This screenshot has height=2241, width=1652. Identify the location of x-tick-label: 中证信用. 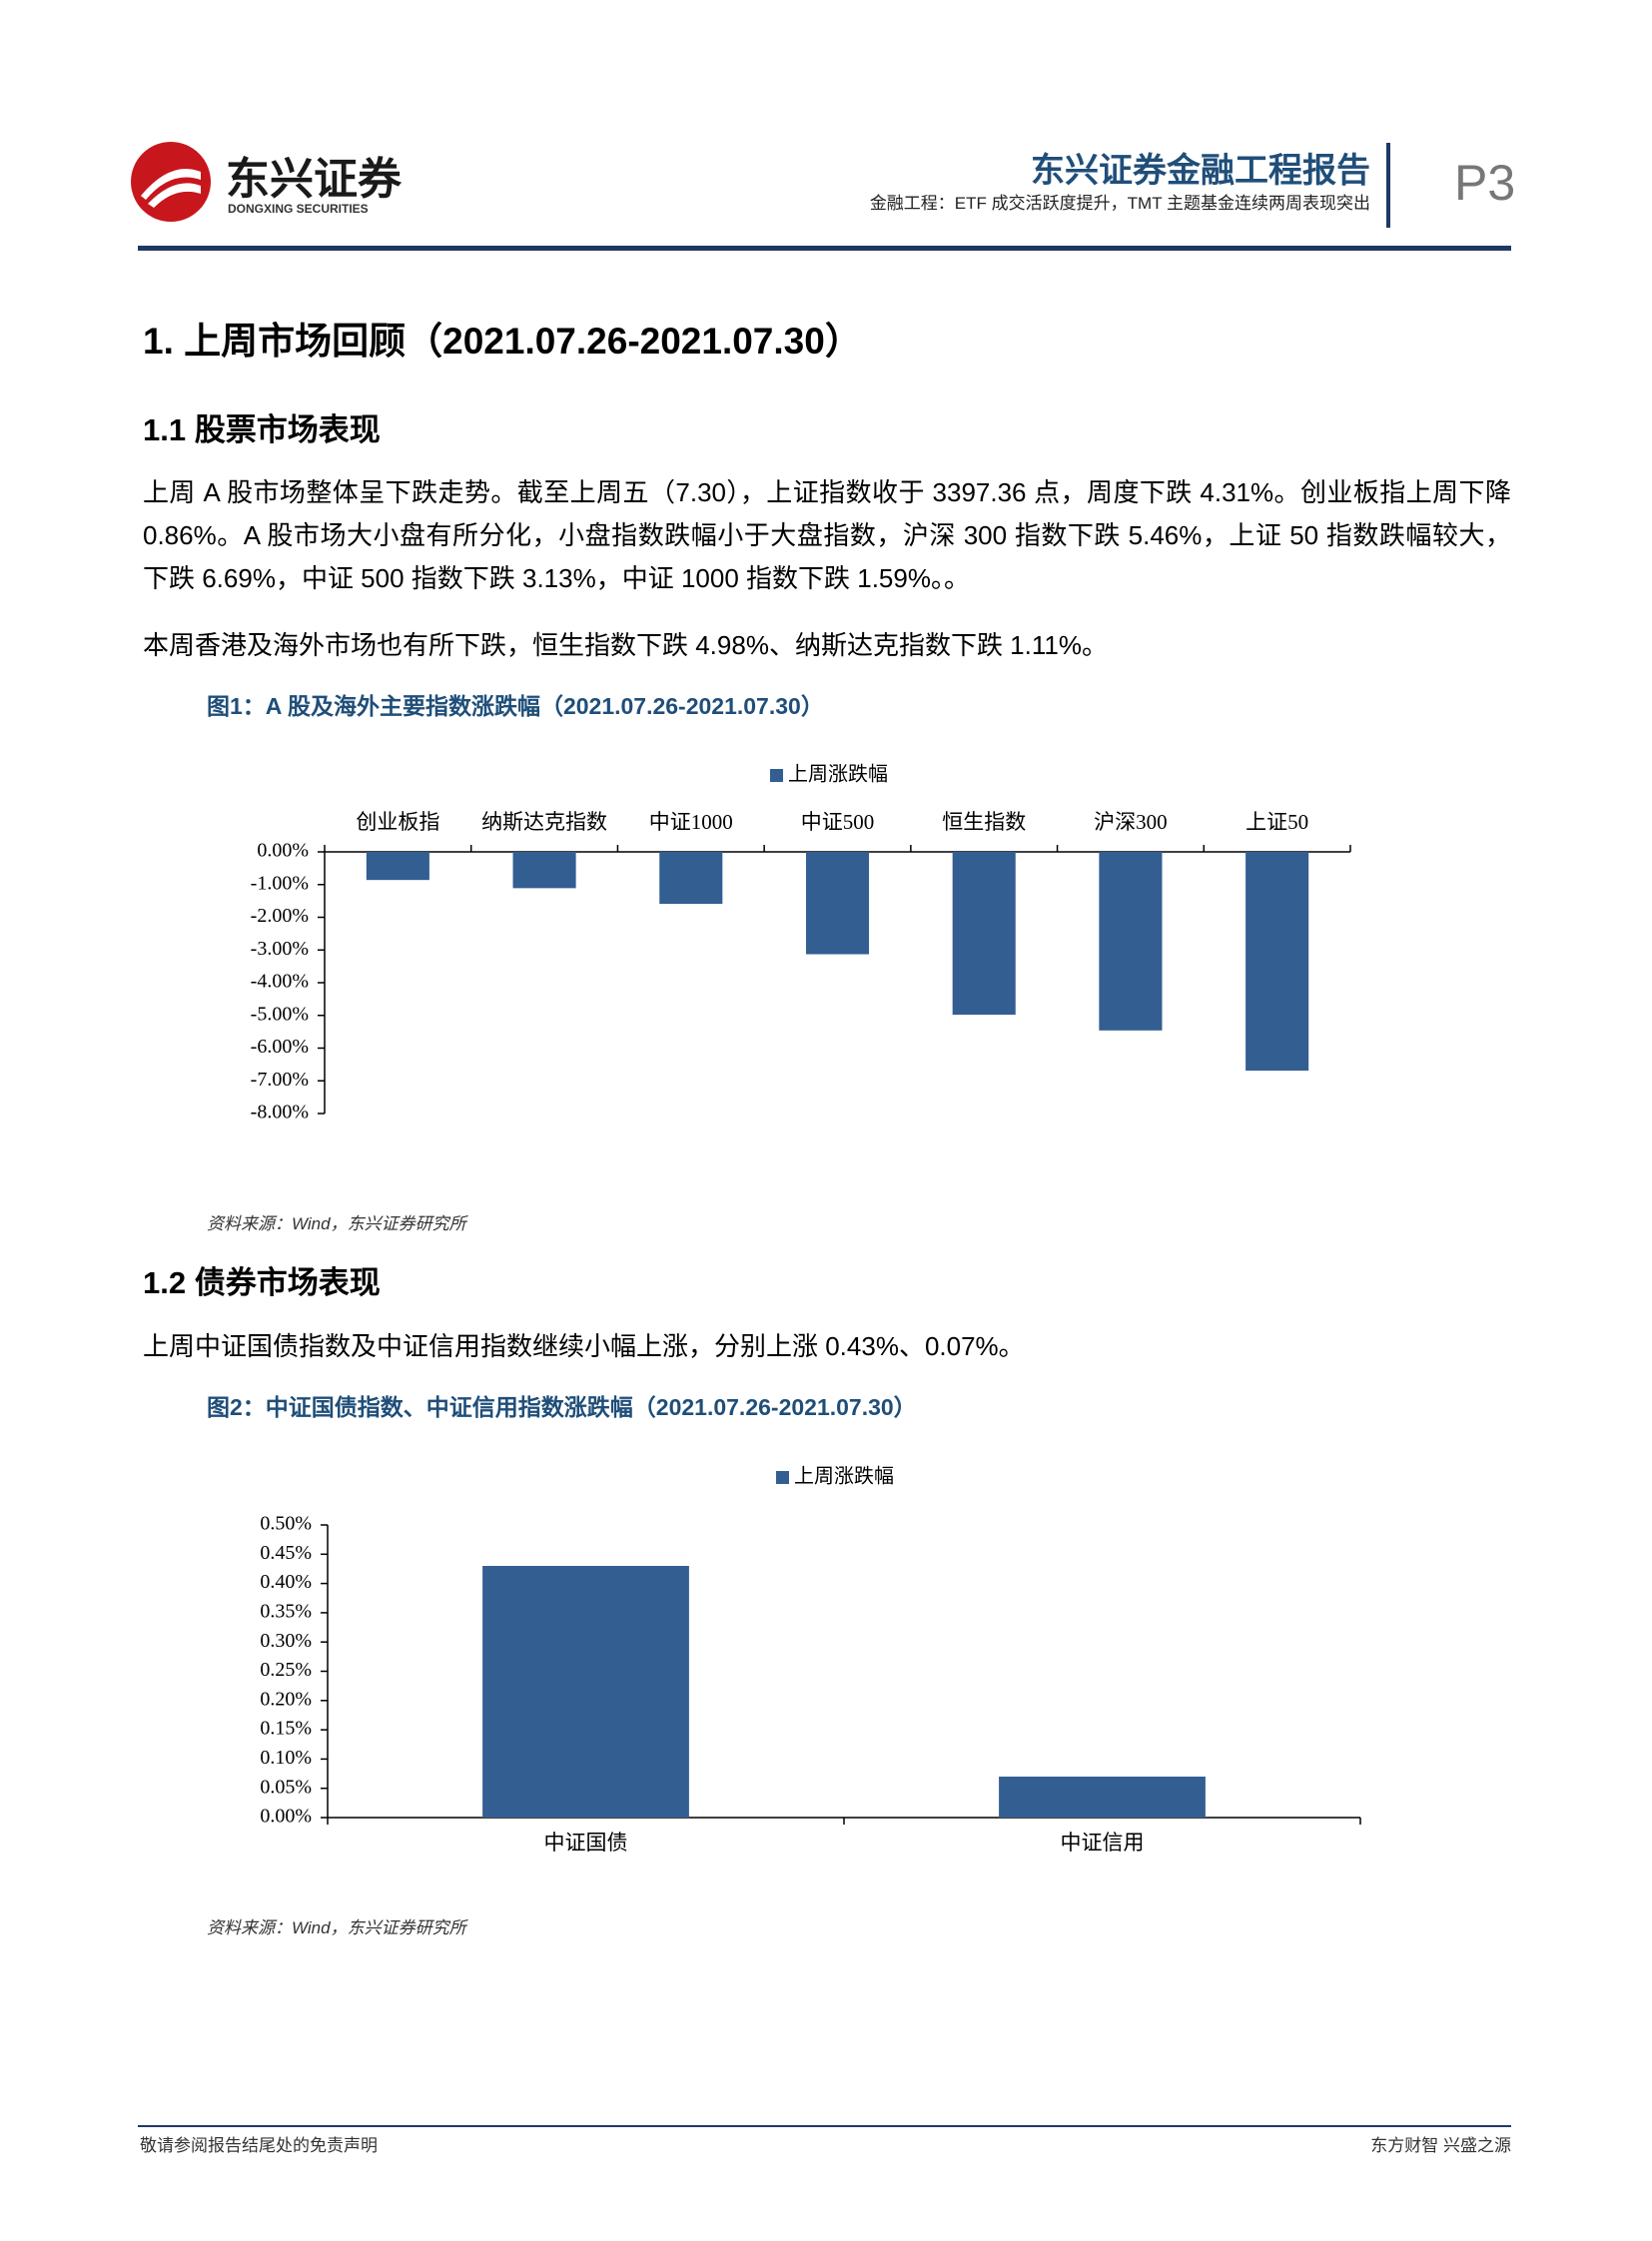
(1103, 1843).